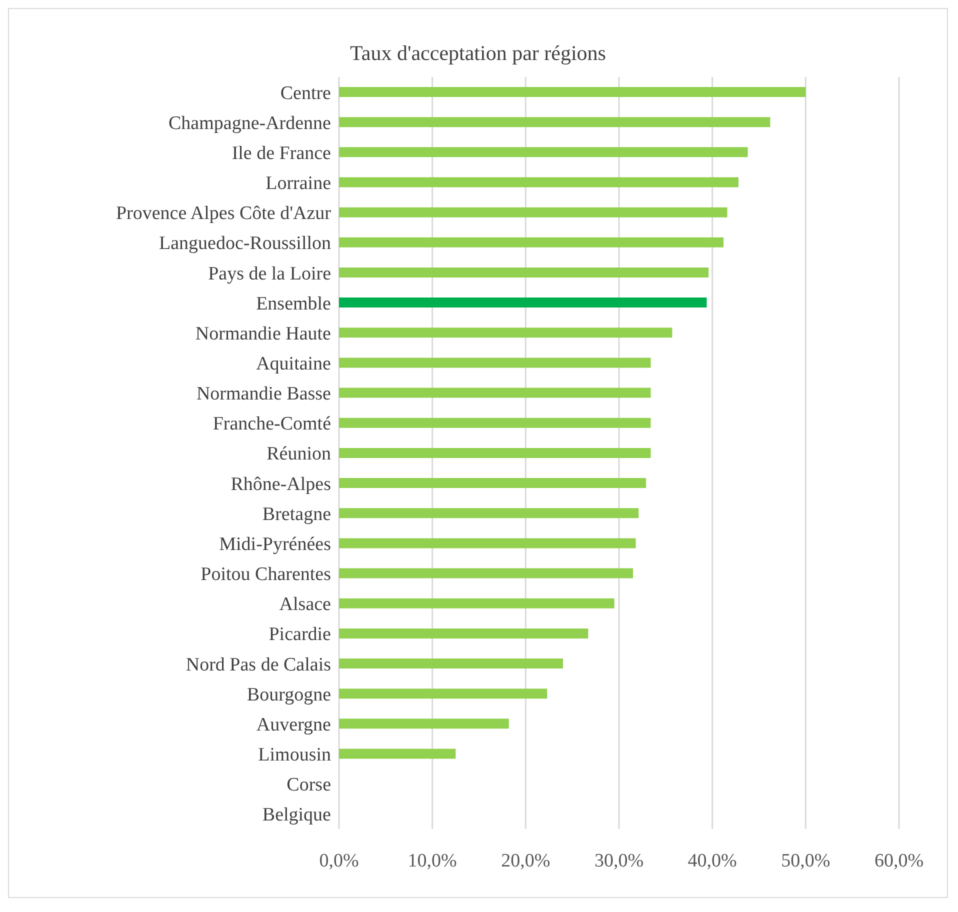 This screenshot has height=912, width=958. I want to click on y-tick-label: Auvergne, so click(293, 725).